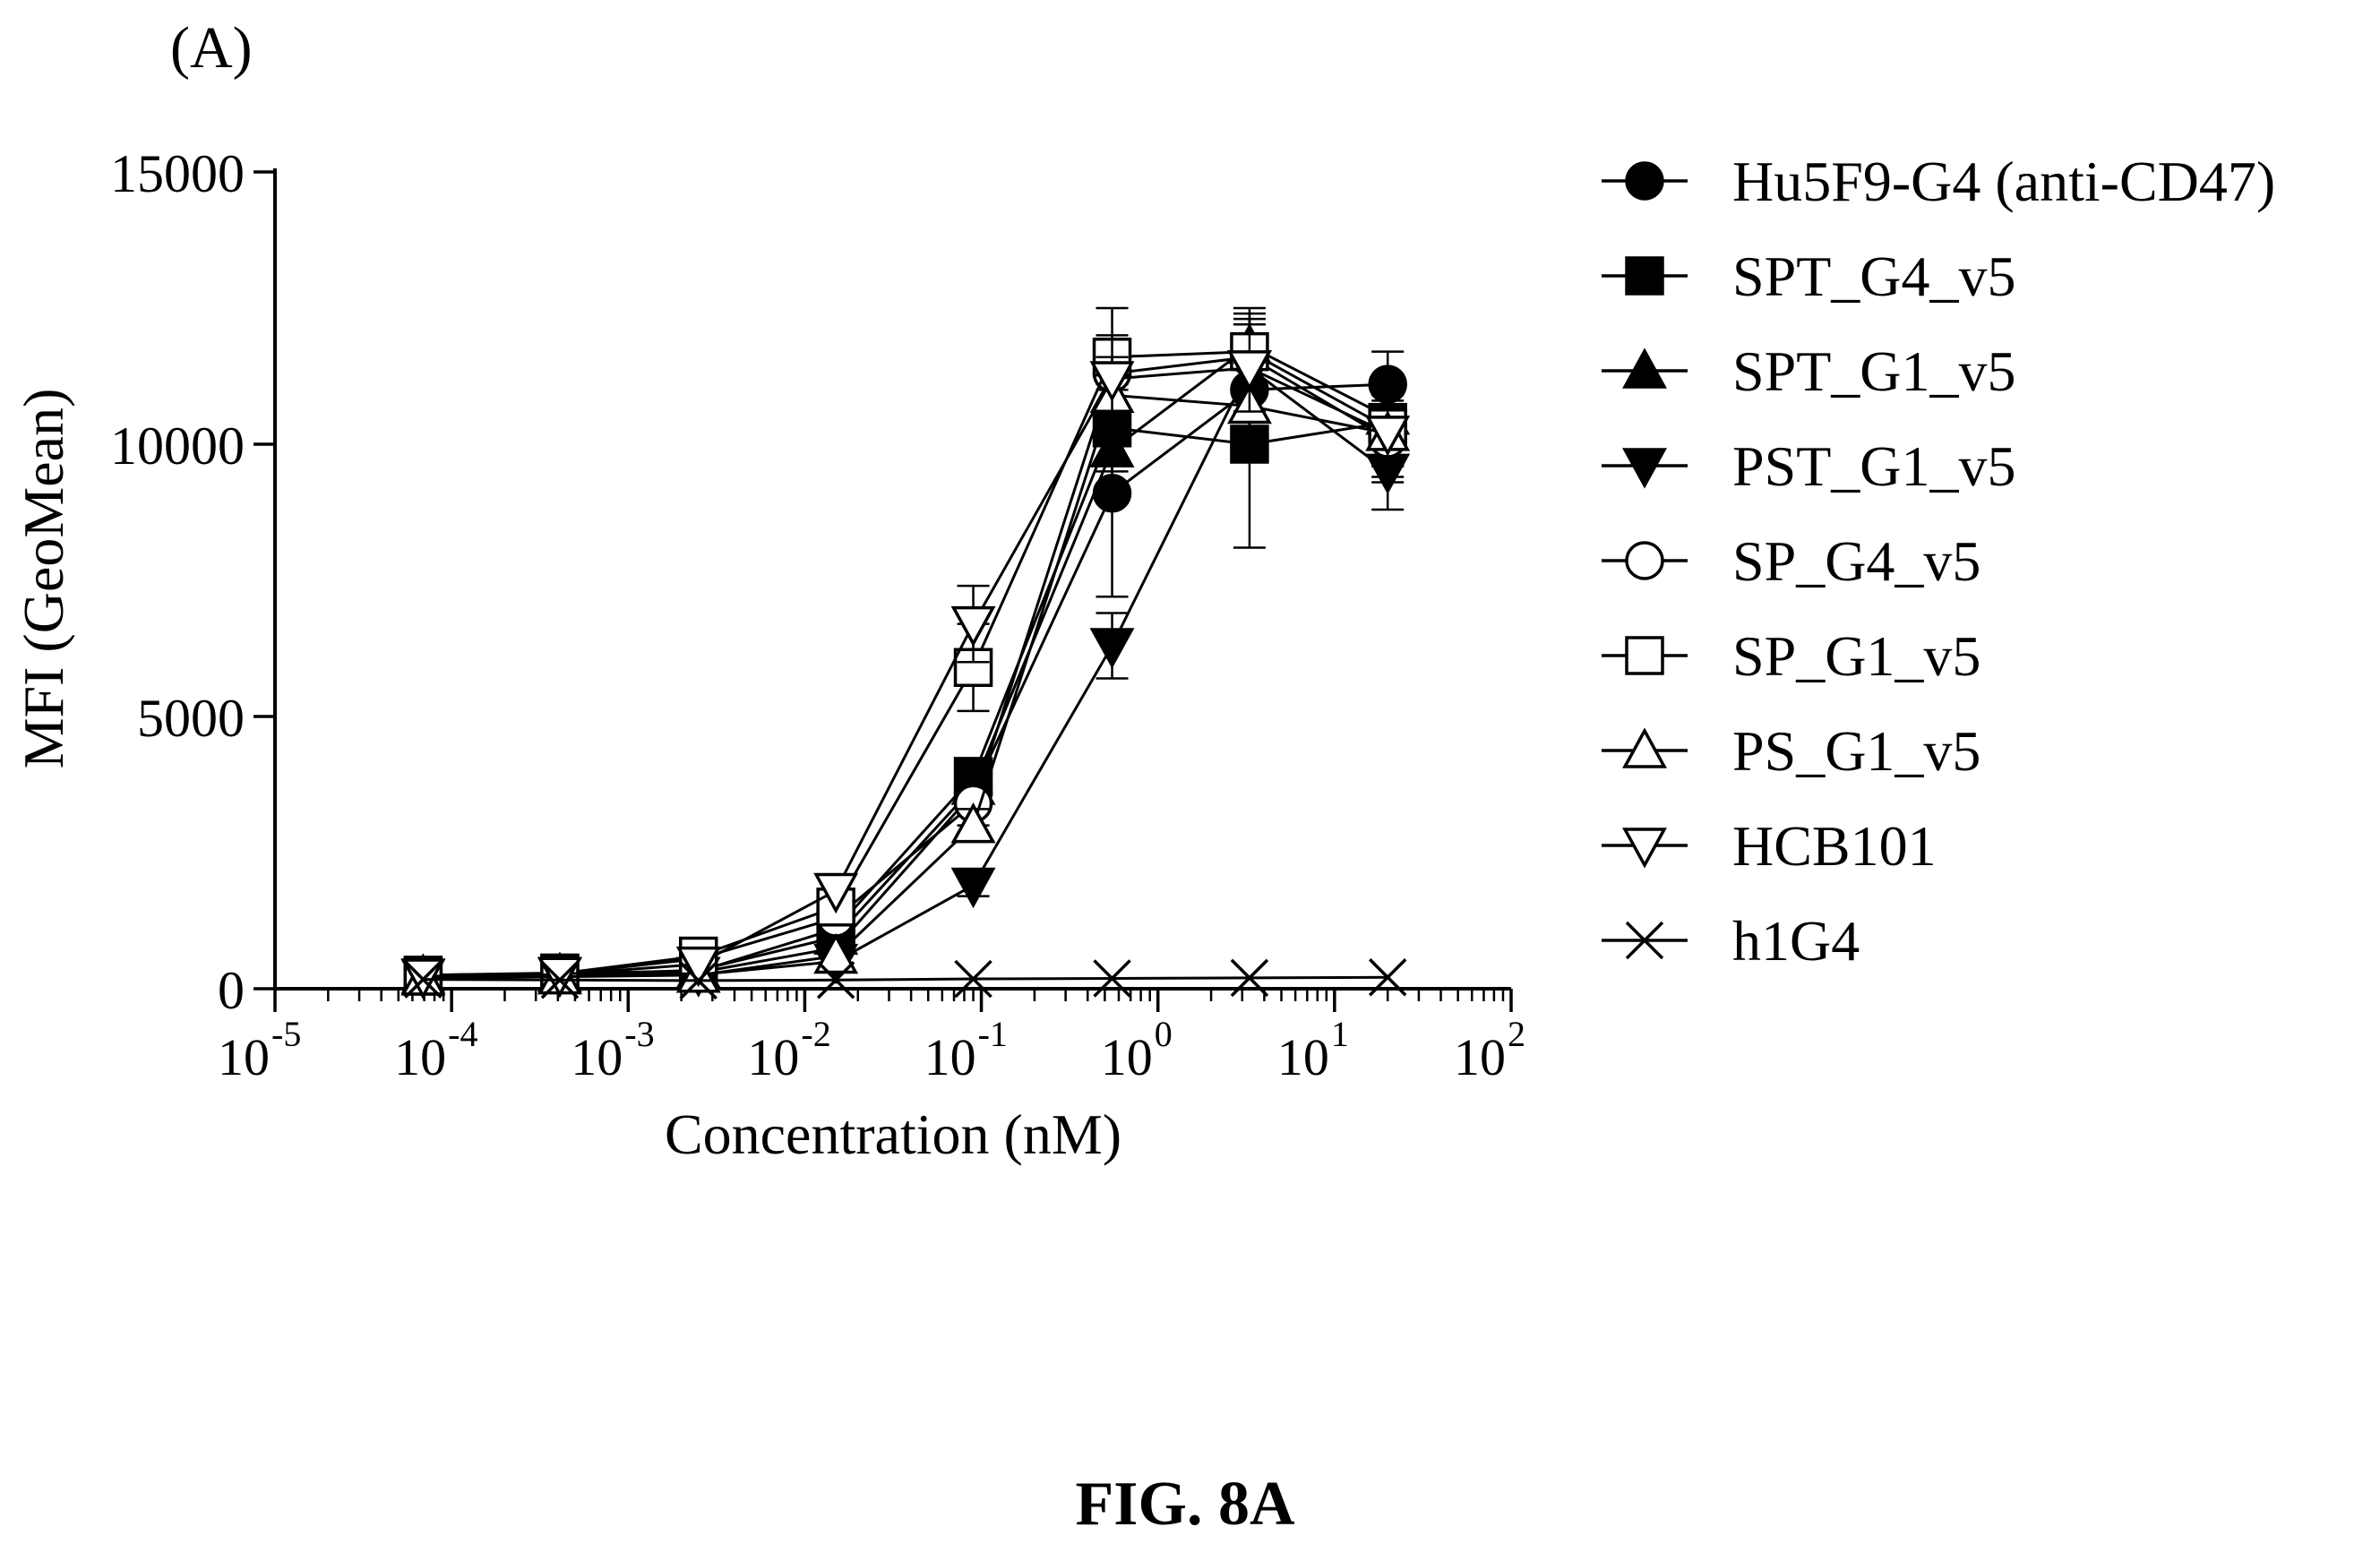 The image size is (2380, 1544). I want to click on y-axis-label: MFI (GeoMean), so click(43, 579).